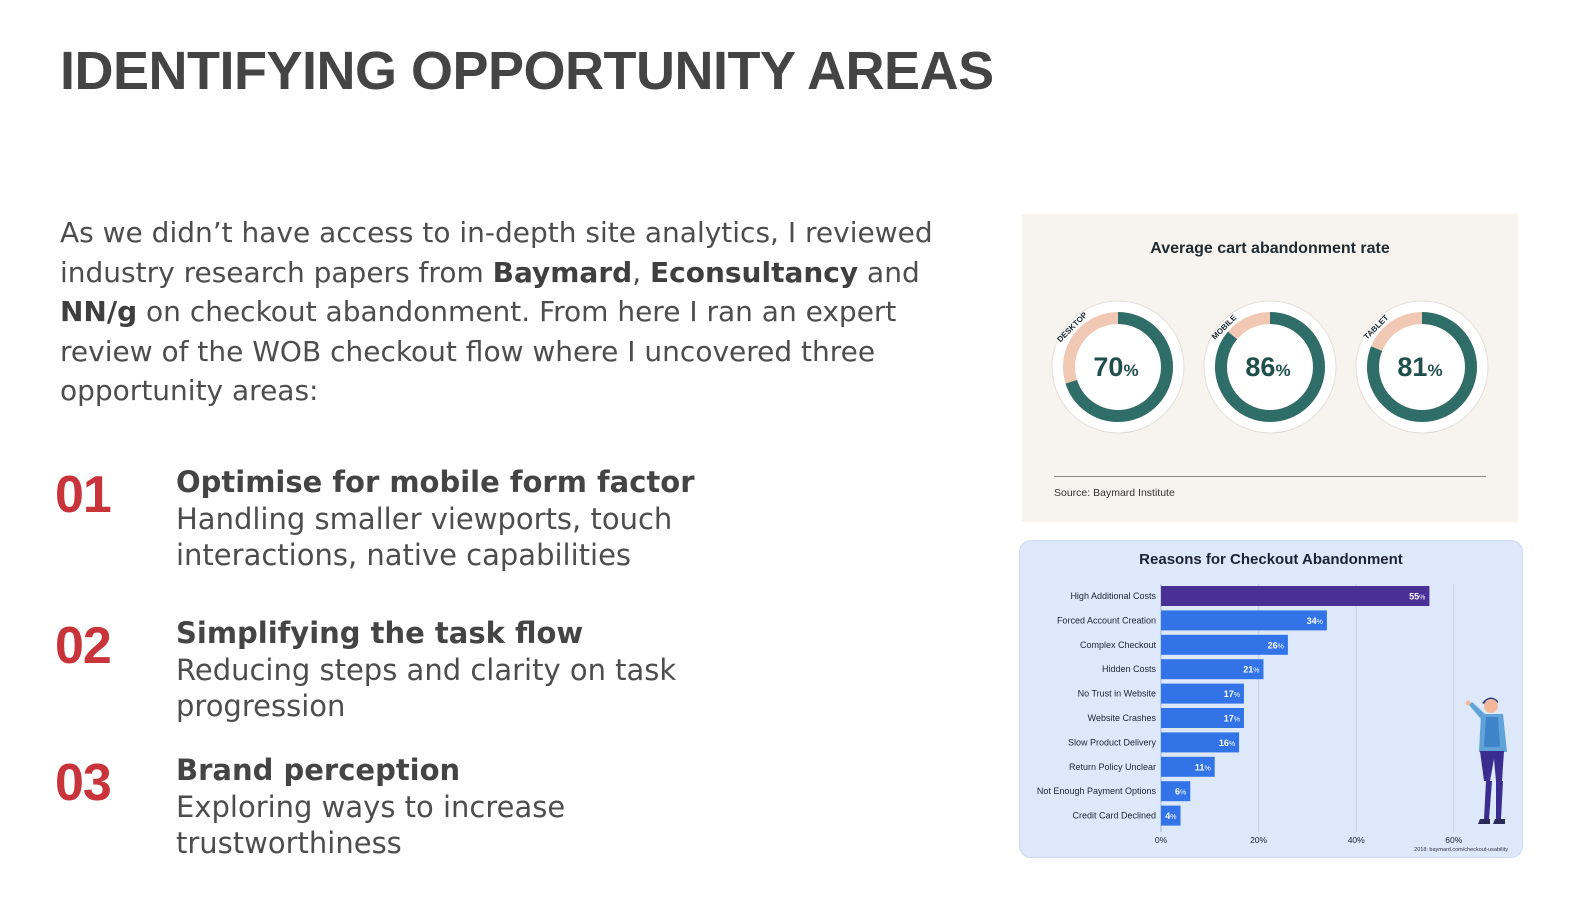 The height and width of the screenshot is (900, 1596). Describe the element at coordinates (1270, 476) in the screenshot. I see `divider` at that location.